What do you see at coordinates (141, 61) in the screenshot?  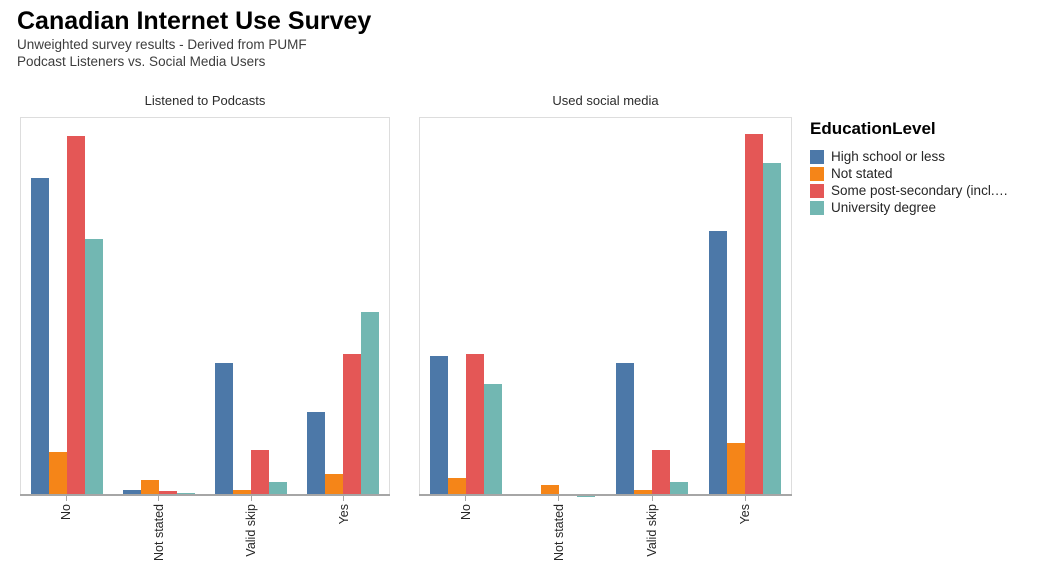 I see `chart-subtitle-line2: Podcast Listeners vs. Social Media Users` at bounding box center [141, 61].